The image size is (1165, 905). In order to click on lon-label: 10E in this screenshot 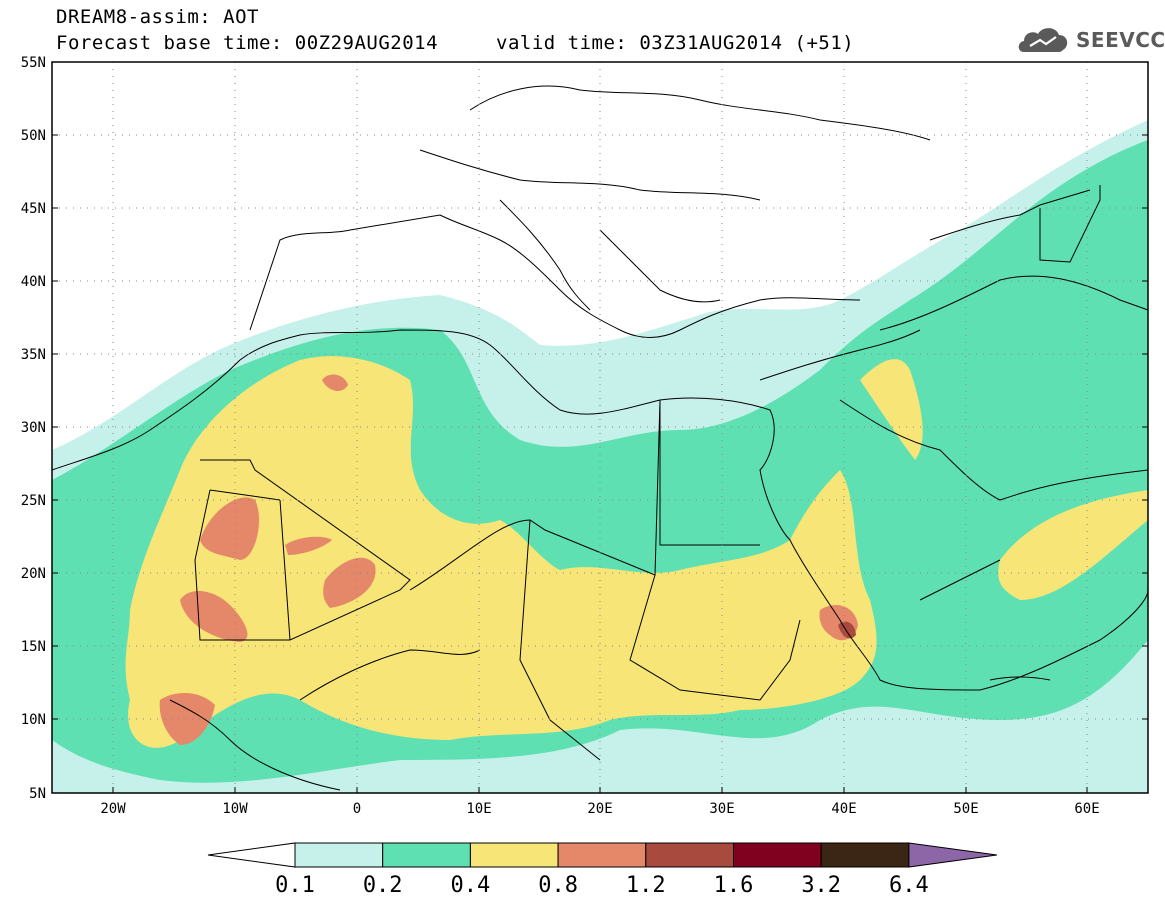, I will do `click(478, 809)`.